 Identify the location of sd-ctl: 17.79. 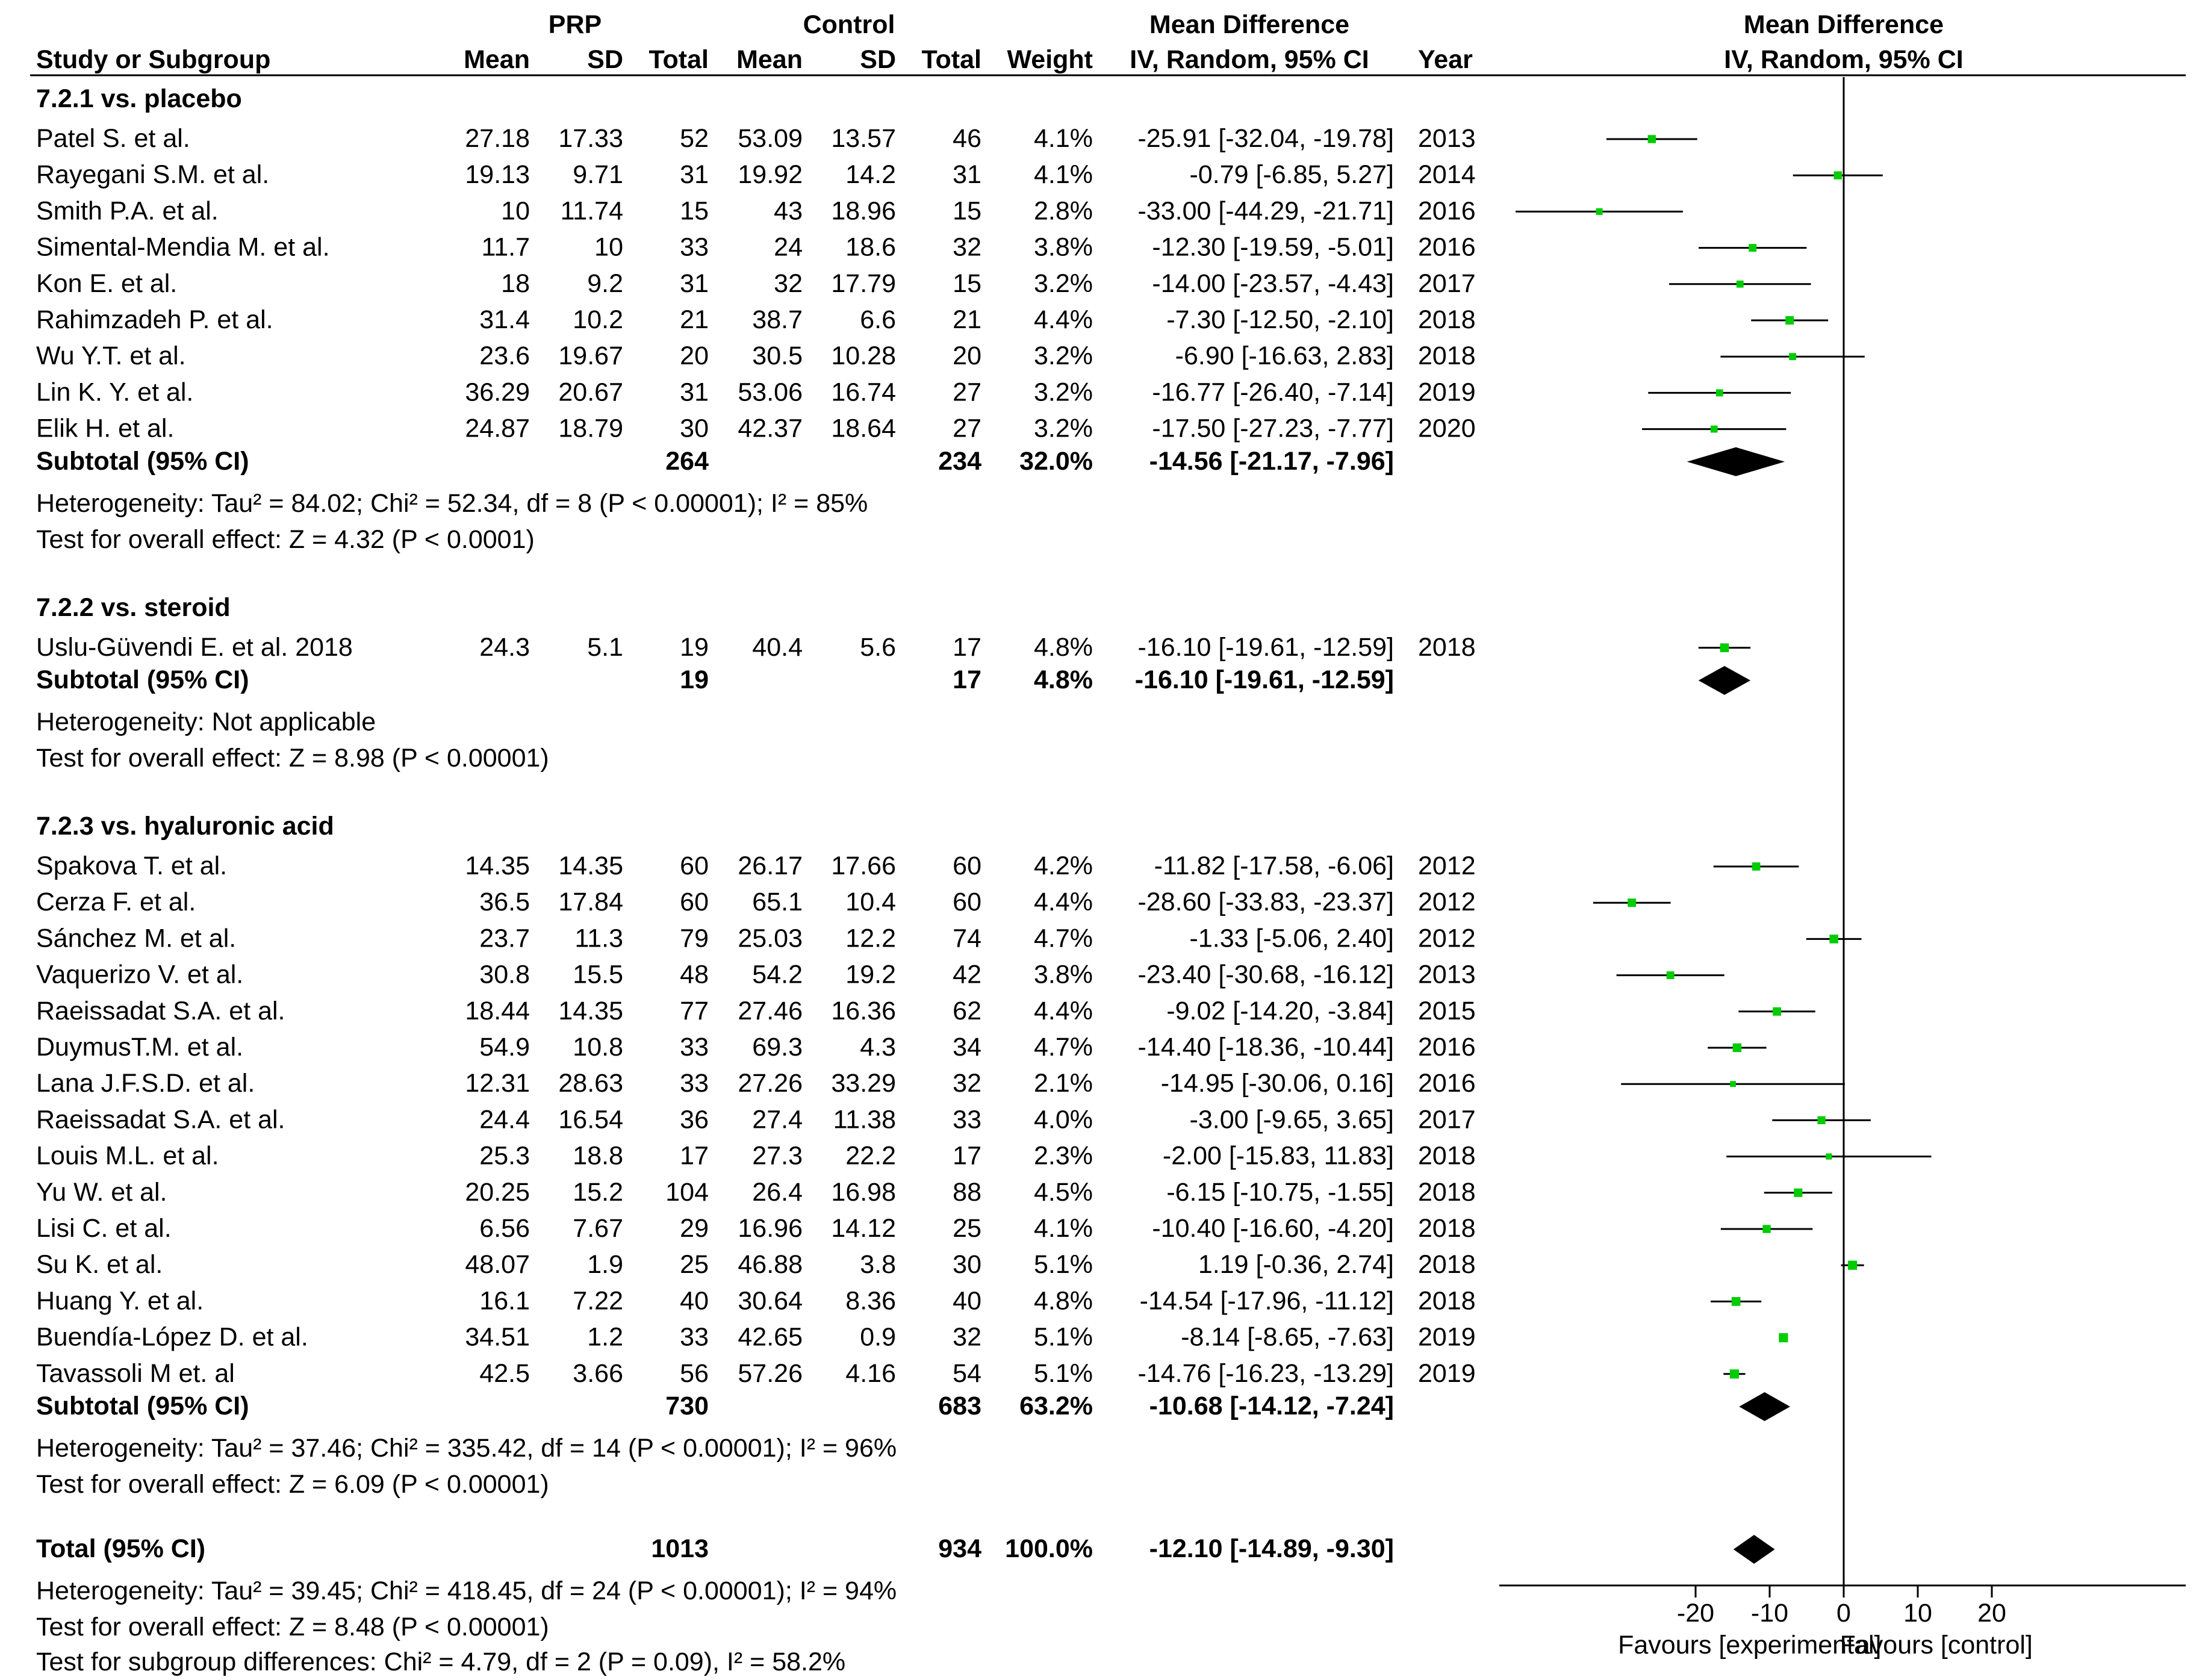
(863, 283).